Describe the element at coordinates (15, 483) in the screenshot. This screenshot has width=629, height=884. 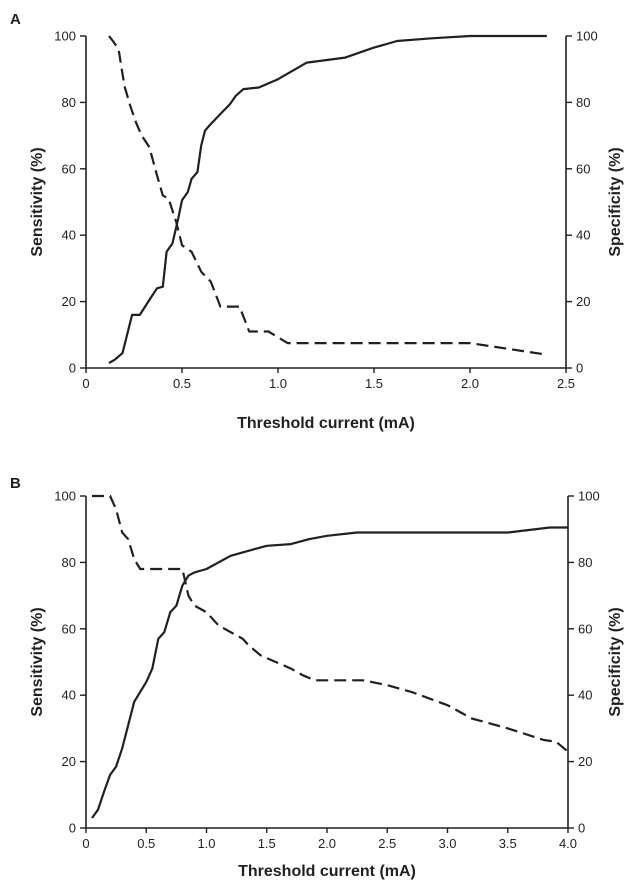
I see `panel-letter: B` at that location.